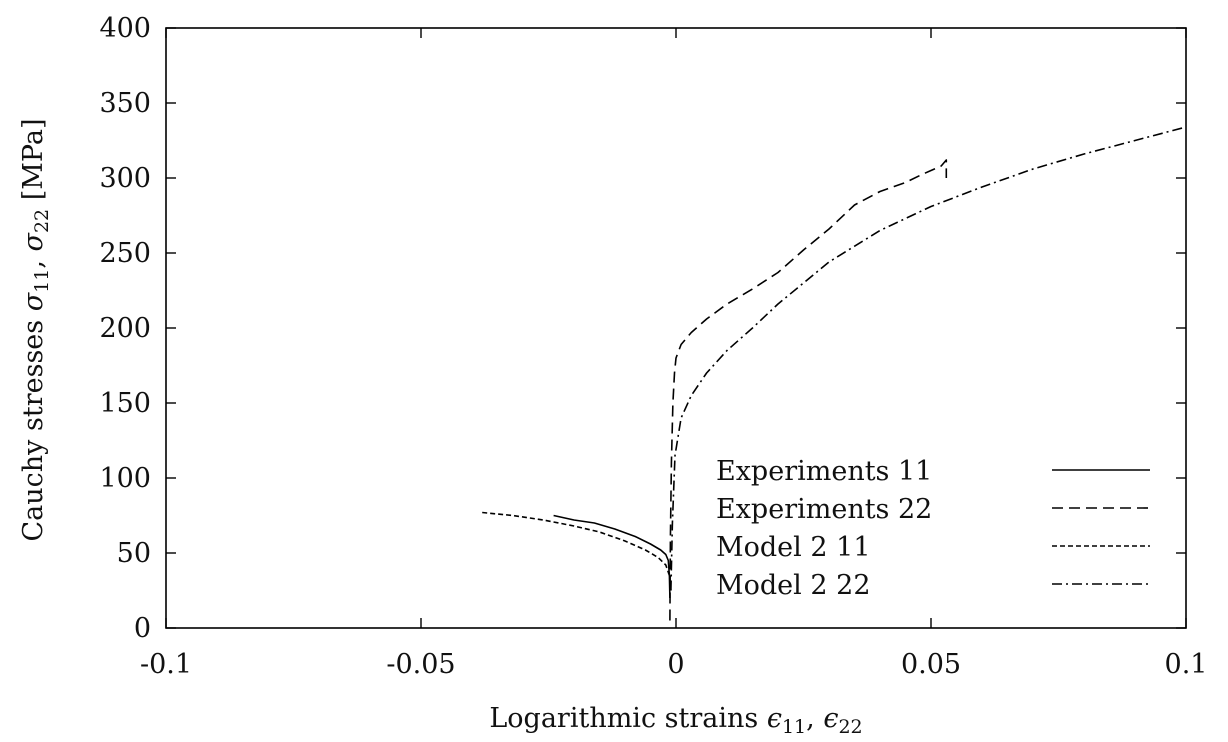 This screenshot has height=742, width=1228. What do you see at coordinates (824, 471) in the screenshot?
I see `legend-label-experiments-11: Experiments 11` at bounding box center [824, 471].